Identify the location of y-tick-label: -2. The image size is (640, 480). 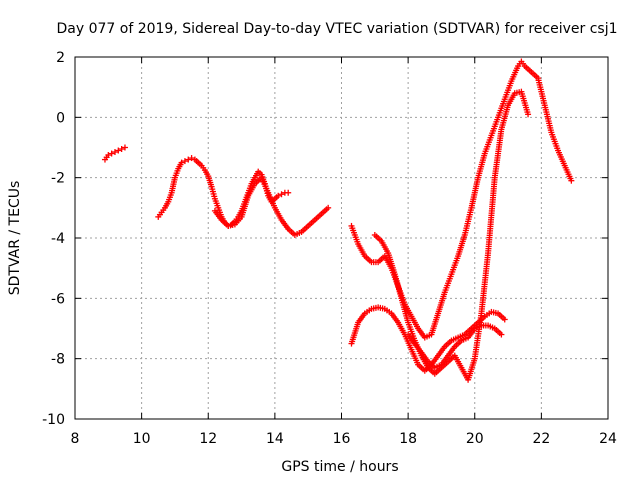
(58, 179).